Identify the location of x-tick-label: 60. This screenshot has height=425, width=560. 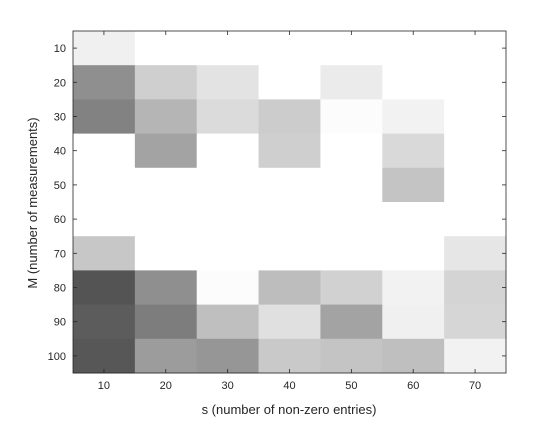
(413, 386).